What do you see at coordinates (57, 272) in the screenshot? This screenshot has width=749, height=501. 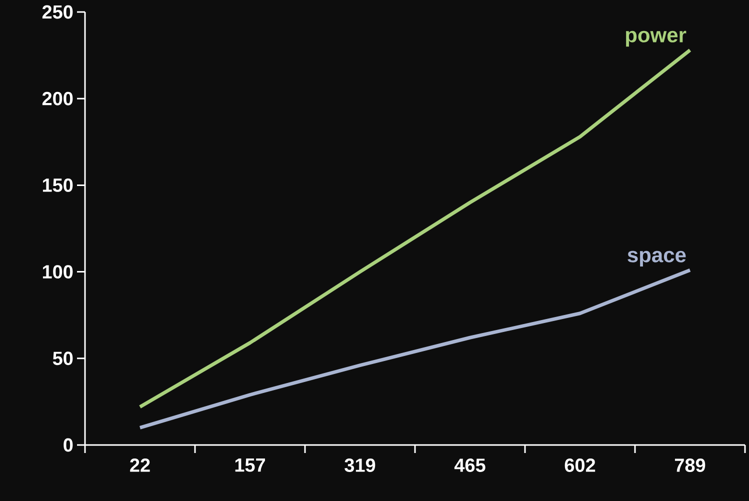 I see `y-tick-label: 100` at bounding box center [57, 272].